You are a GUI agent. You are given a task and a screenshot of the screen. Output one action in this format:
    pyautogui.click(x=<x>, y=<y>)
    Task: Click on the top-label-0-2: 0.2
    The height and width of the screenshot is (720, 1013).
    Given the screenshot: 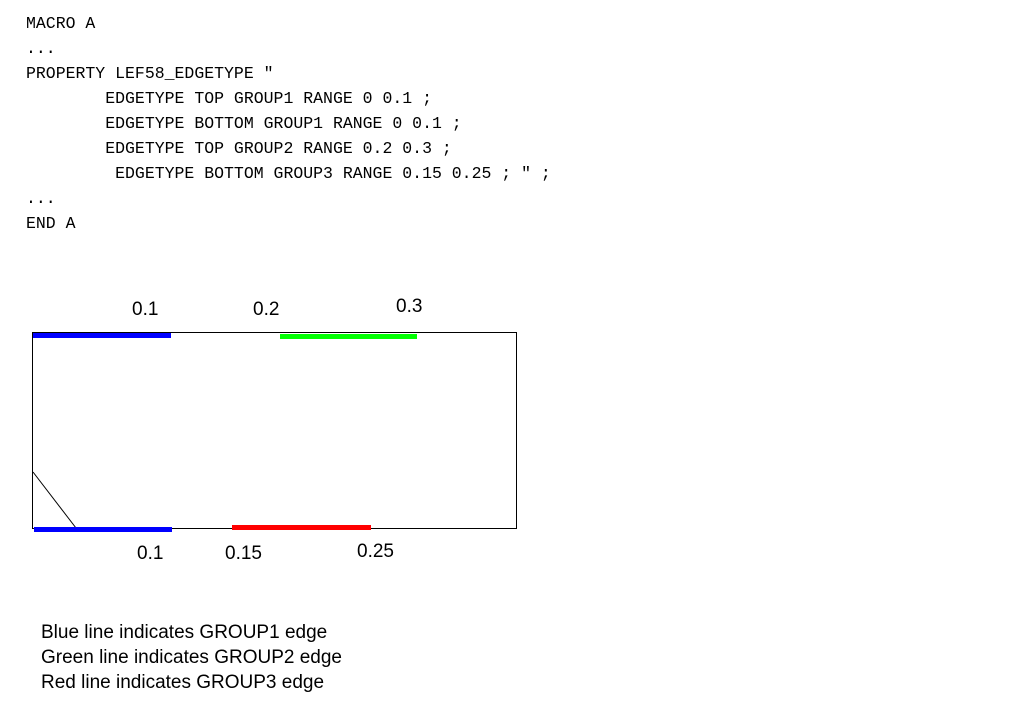 What is the action you would take?
    pyautogui.click(x=266, y=309)
    